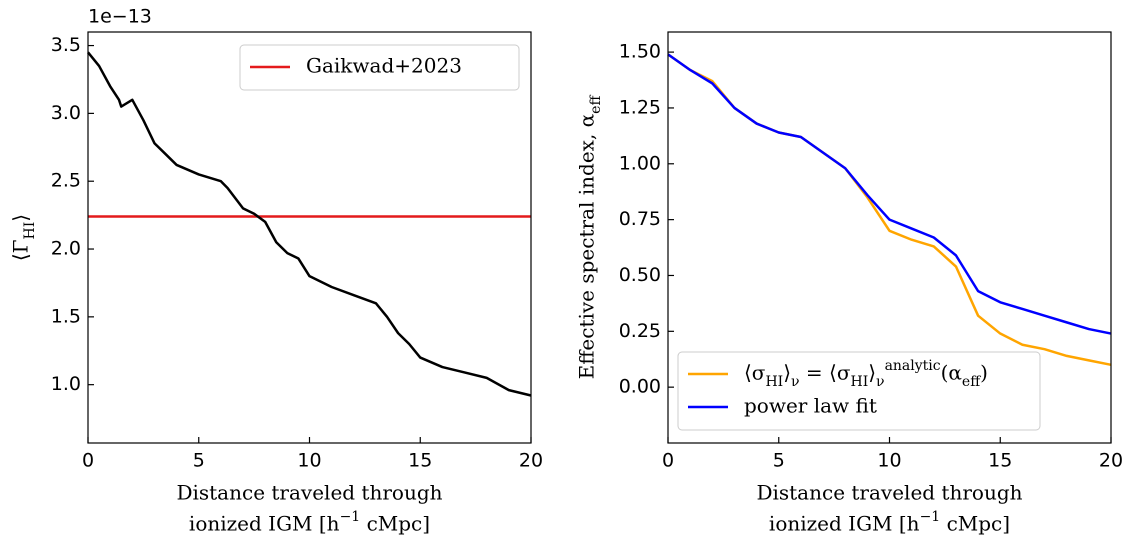  What do you see at coordinates (640, 107) in the screenshot?
I see `y-tick-label: 1.25` at bounding box center [640, 107].